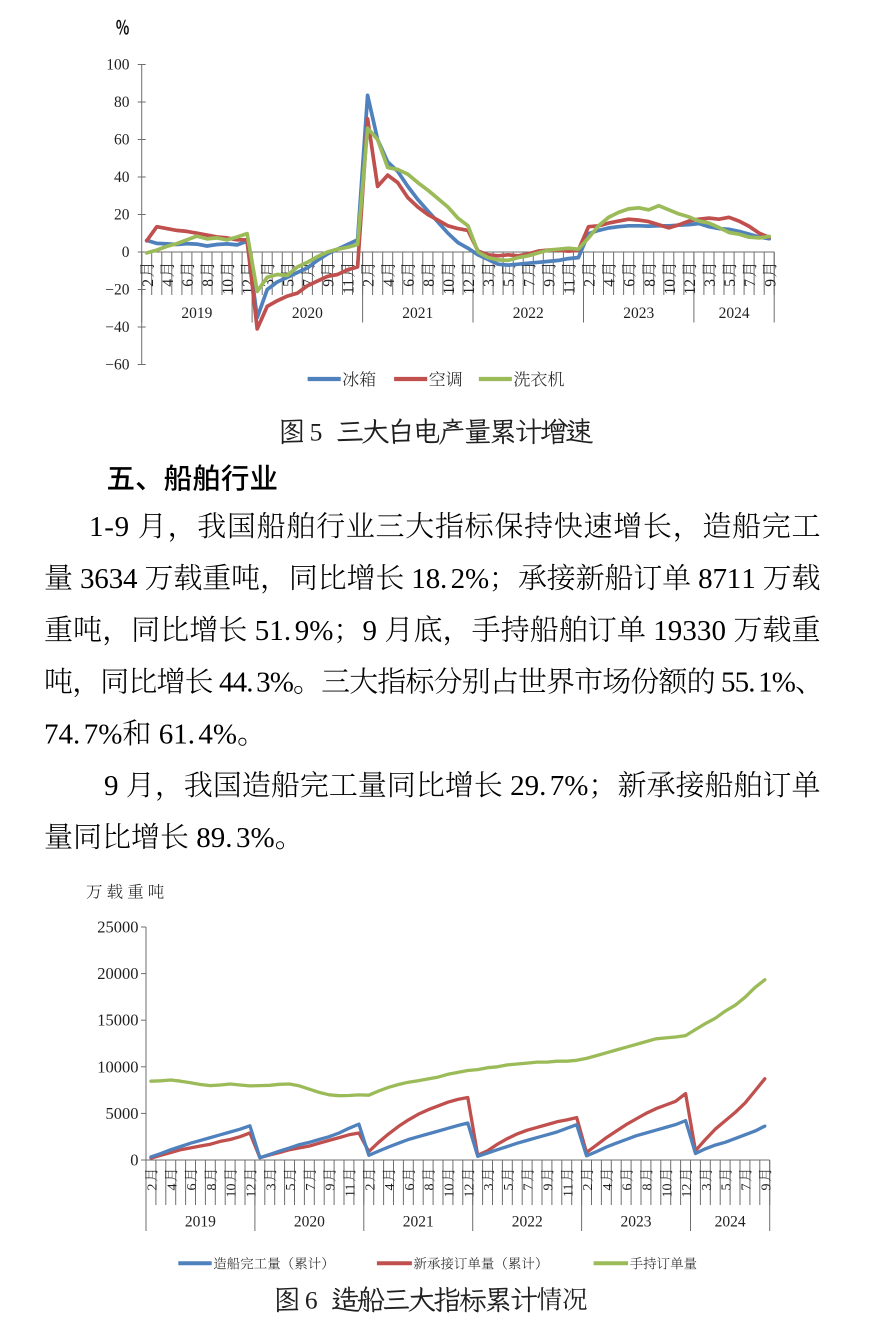 This screenshot has height=1323, width=869. What do you see at coordinates (309, 1222) in the screenshot?
I see `svg-text: 2020` at bounding box center [309, 1222].